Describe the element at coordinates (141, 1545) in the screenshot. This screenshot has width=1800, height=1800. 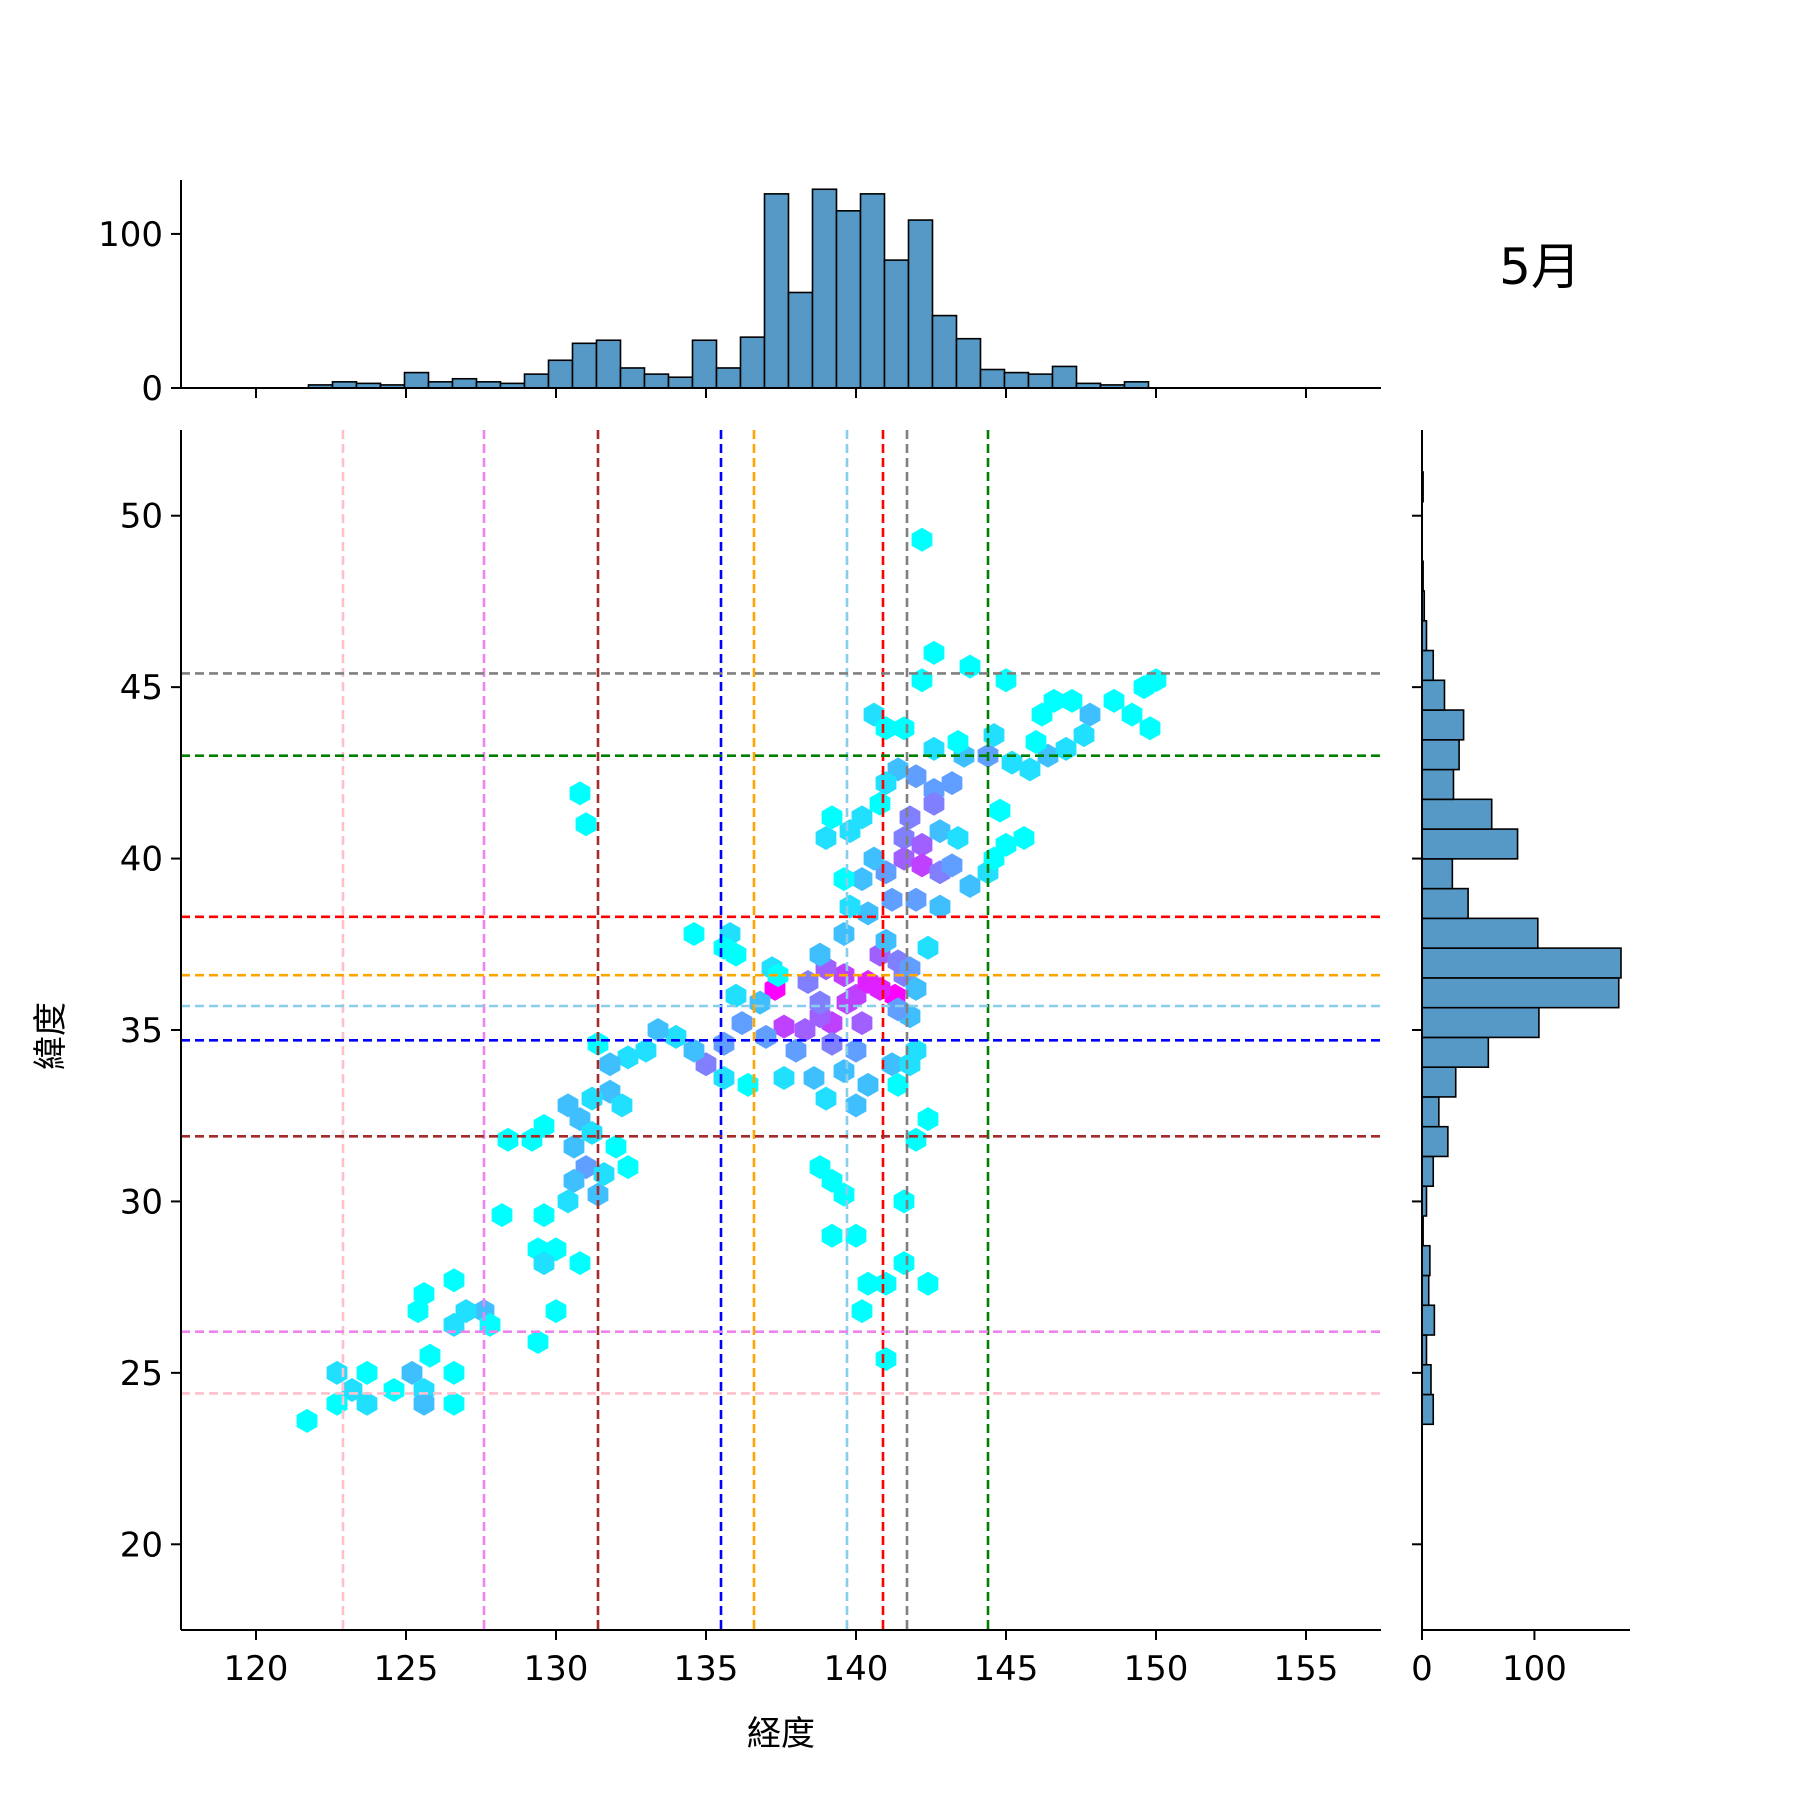
I see `y-tick-label: 20` at that location.